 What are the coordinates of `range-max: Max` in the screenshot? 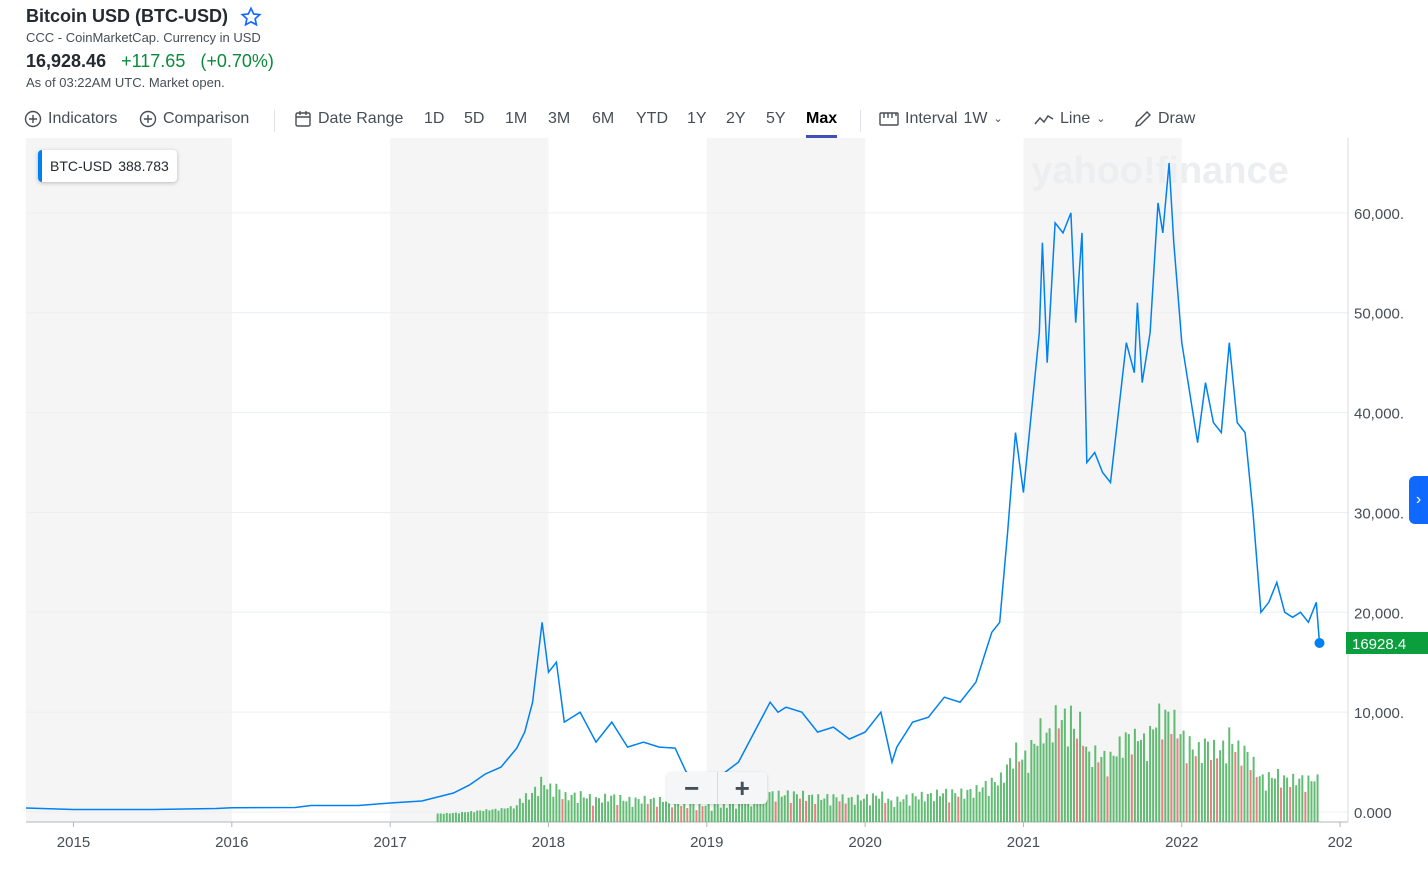 It's located at (822, 121).